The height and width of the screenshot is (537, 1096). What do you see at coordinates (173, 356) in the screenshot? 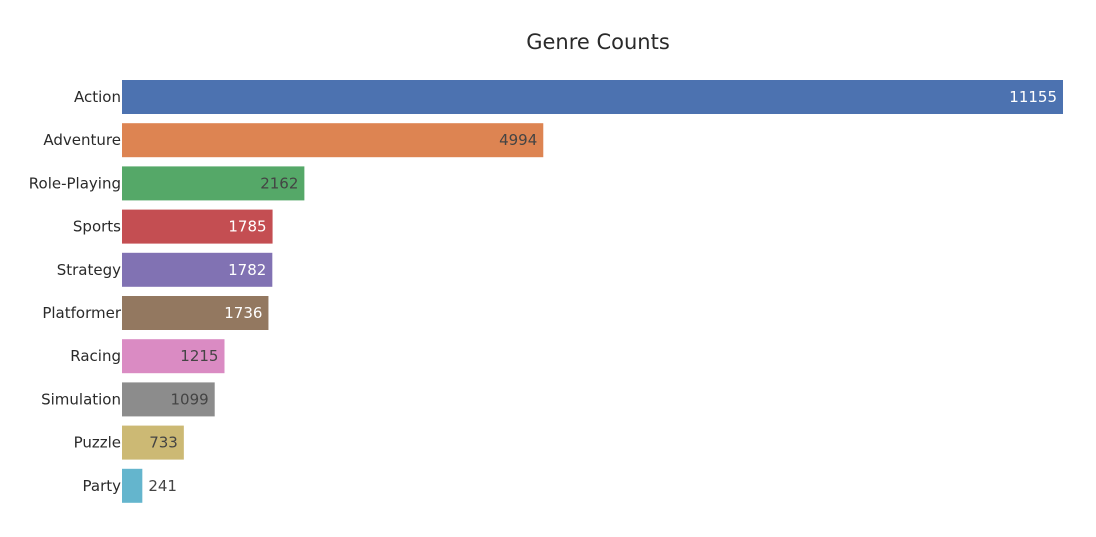
I see `bar-racing` at bounding box center [173, 356].